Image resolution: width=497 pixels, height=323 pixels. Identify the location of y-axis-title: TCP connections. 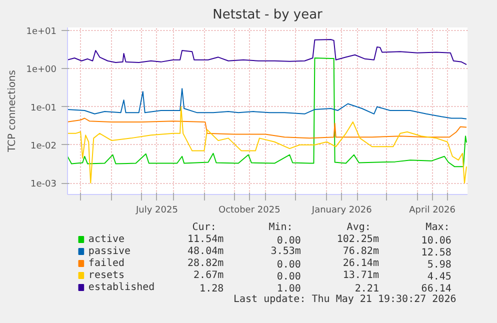
(12, 112).